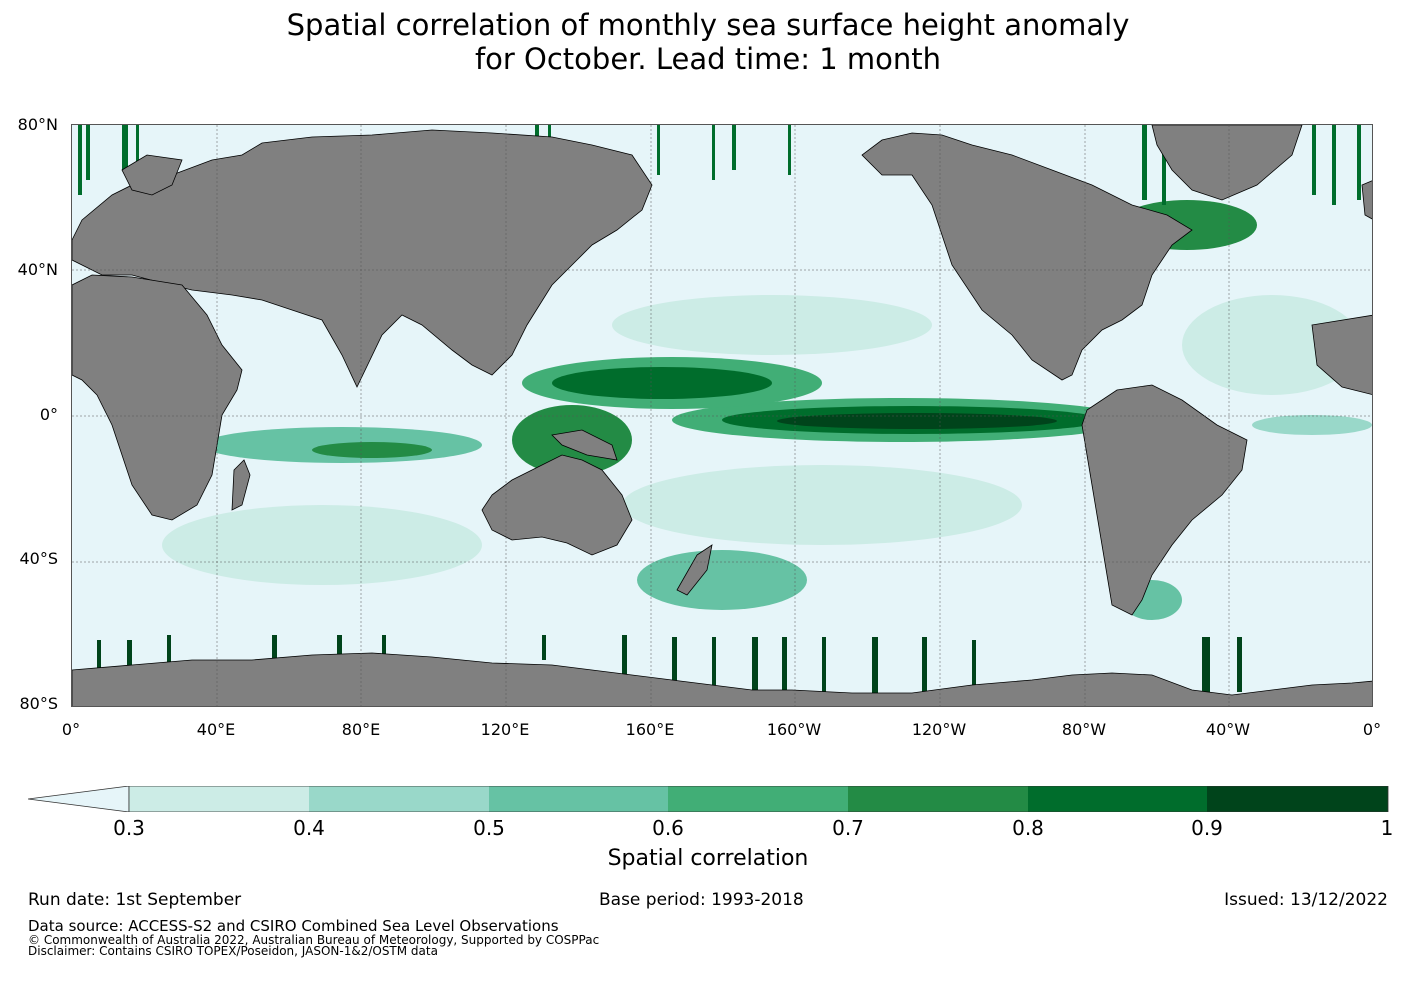  Describe the element at coordinates (372, 450) in the screenshot. I see `indian-ocean-core` at that location.